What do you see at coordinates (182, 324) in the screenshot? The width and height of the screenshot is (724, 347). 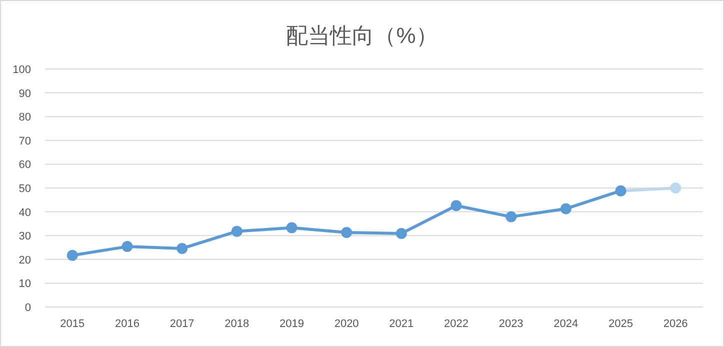 I see `x-tick-label: 2017` at bounding box center [182, 324].